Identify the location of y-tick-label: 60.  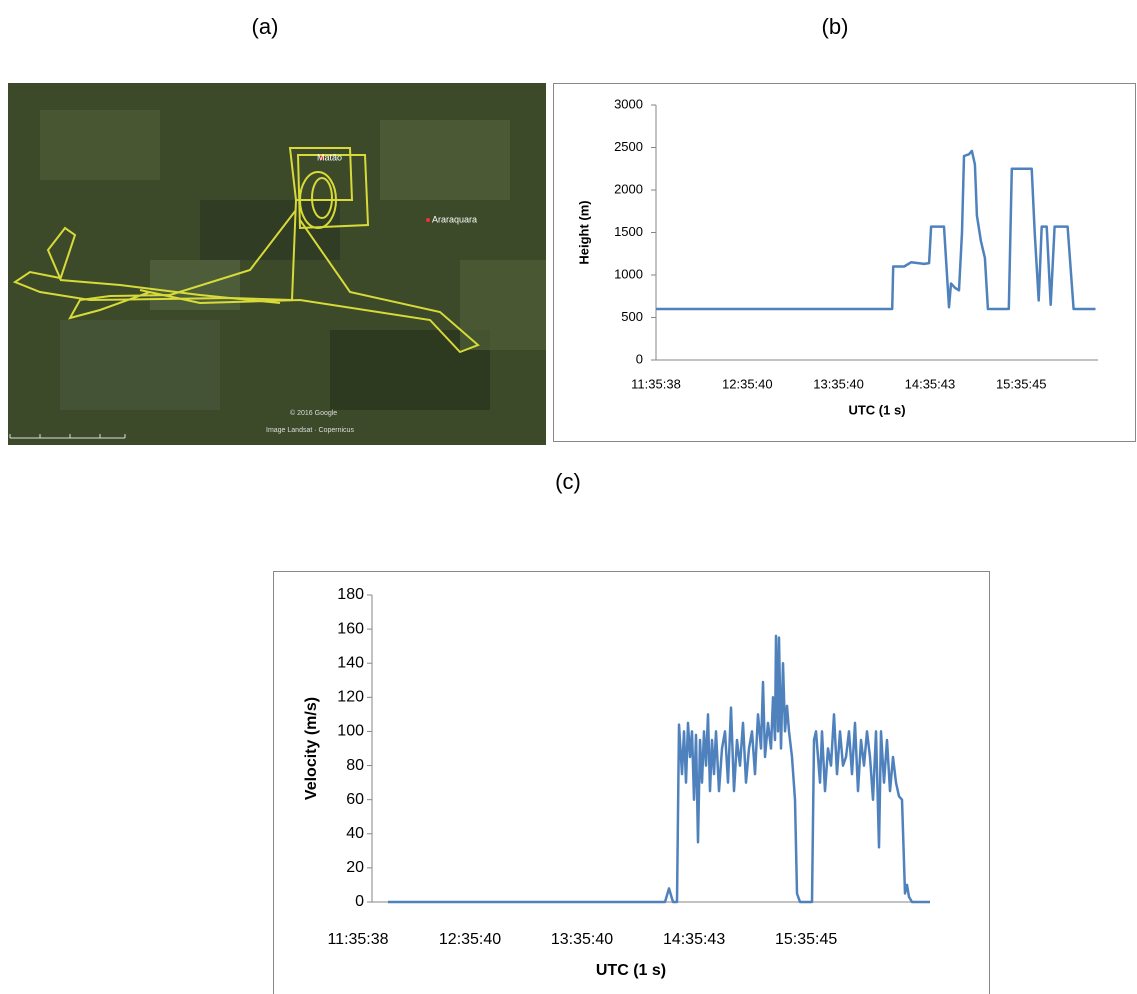
(355, 799).